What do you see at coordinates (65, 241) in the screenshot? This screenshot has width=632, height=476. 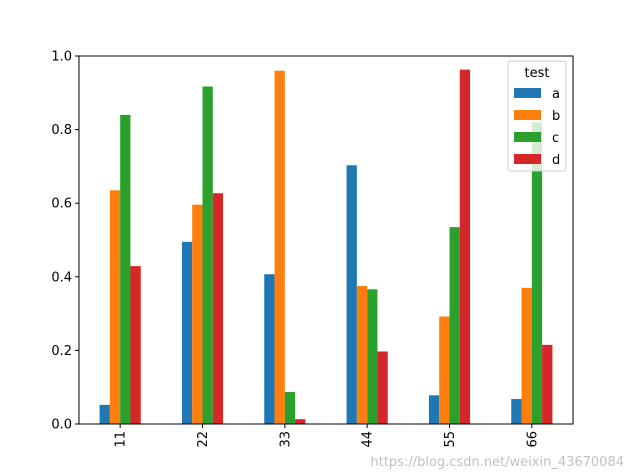 I see `y-axis: 0.0 0.2 0.4 0.6 0.8 1.0` at bounding box center [65, 241].